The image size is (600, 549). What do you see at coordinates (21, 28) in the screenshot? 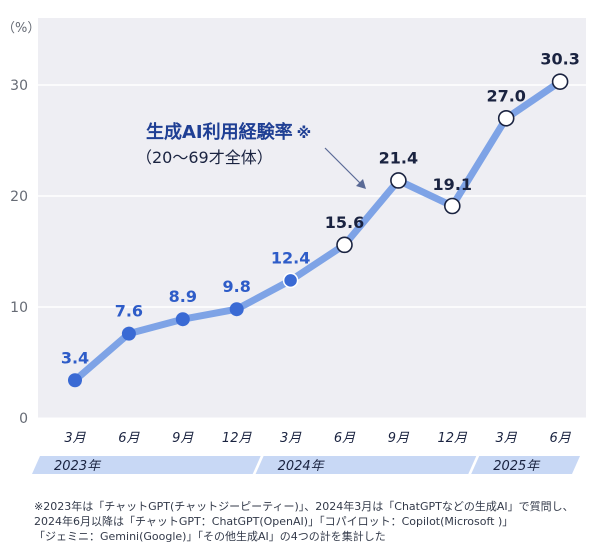
I see `y-unit-label: （%）` at bounding box center [21, 28].